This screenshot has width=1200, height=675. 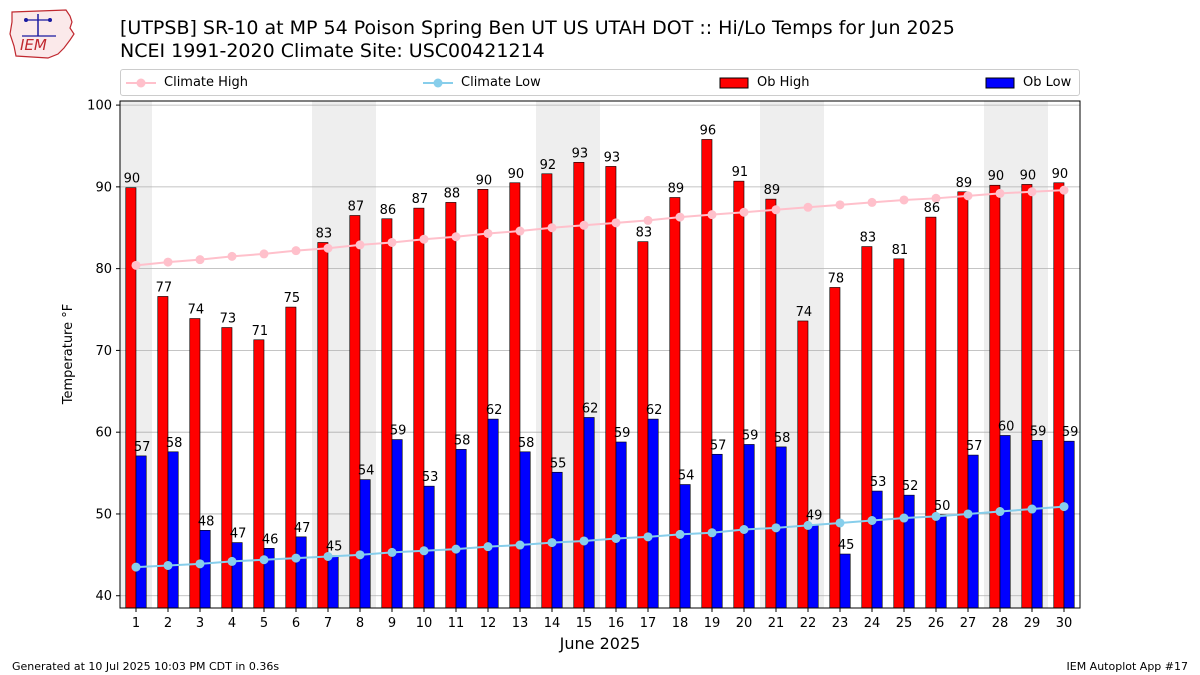 What do you see at coordinates (1000, 82) in the screenshot?
I see `legend-swatch-icon` at bounding box center [1000, 82].